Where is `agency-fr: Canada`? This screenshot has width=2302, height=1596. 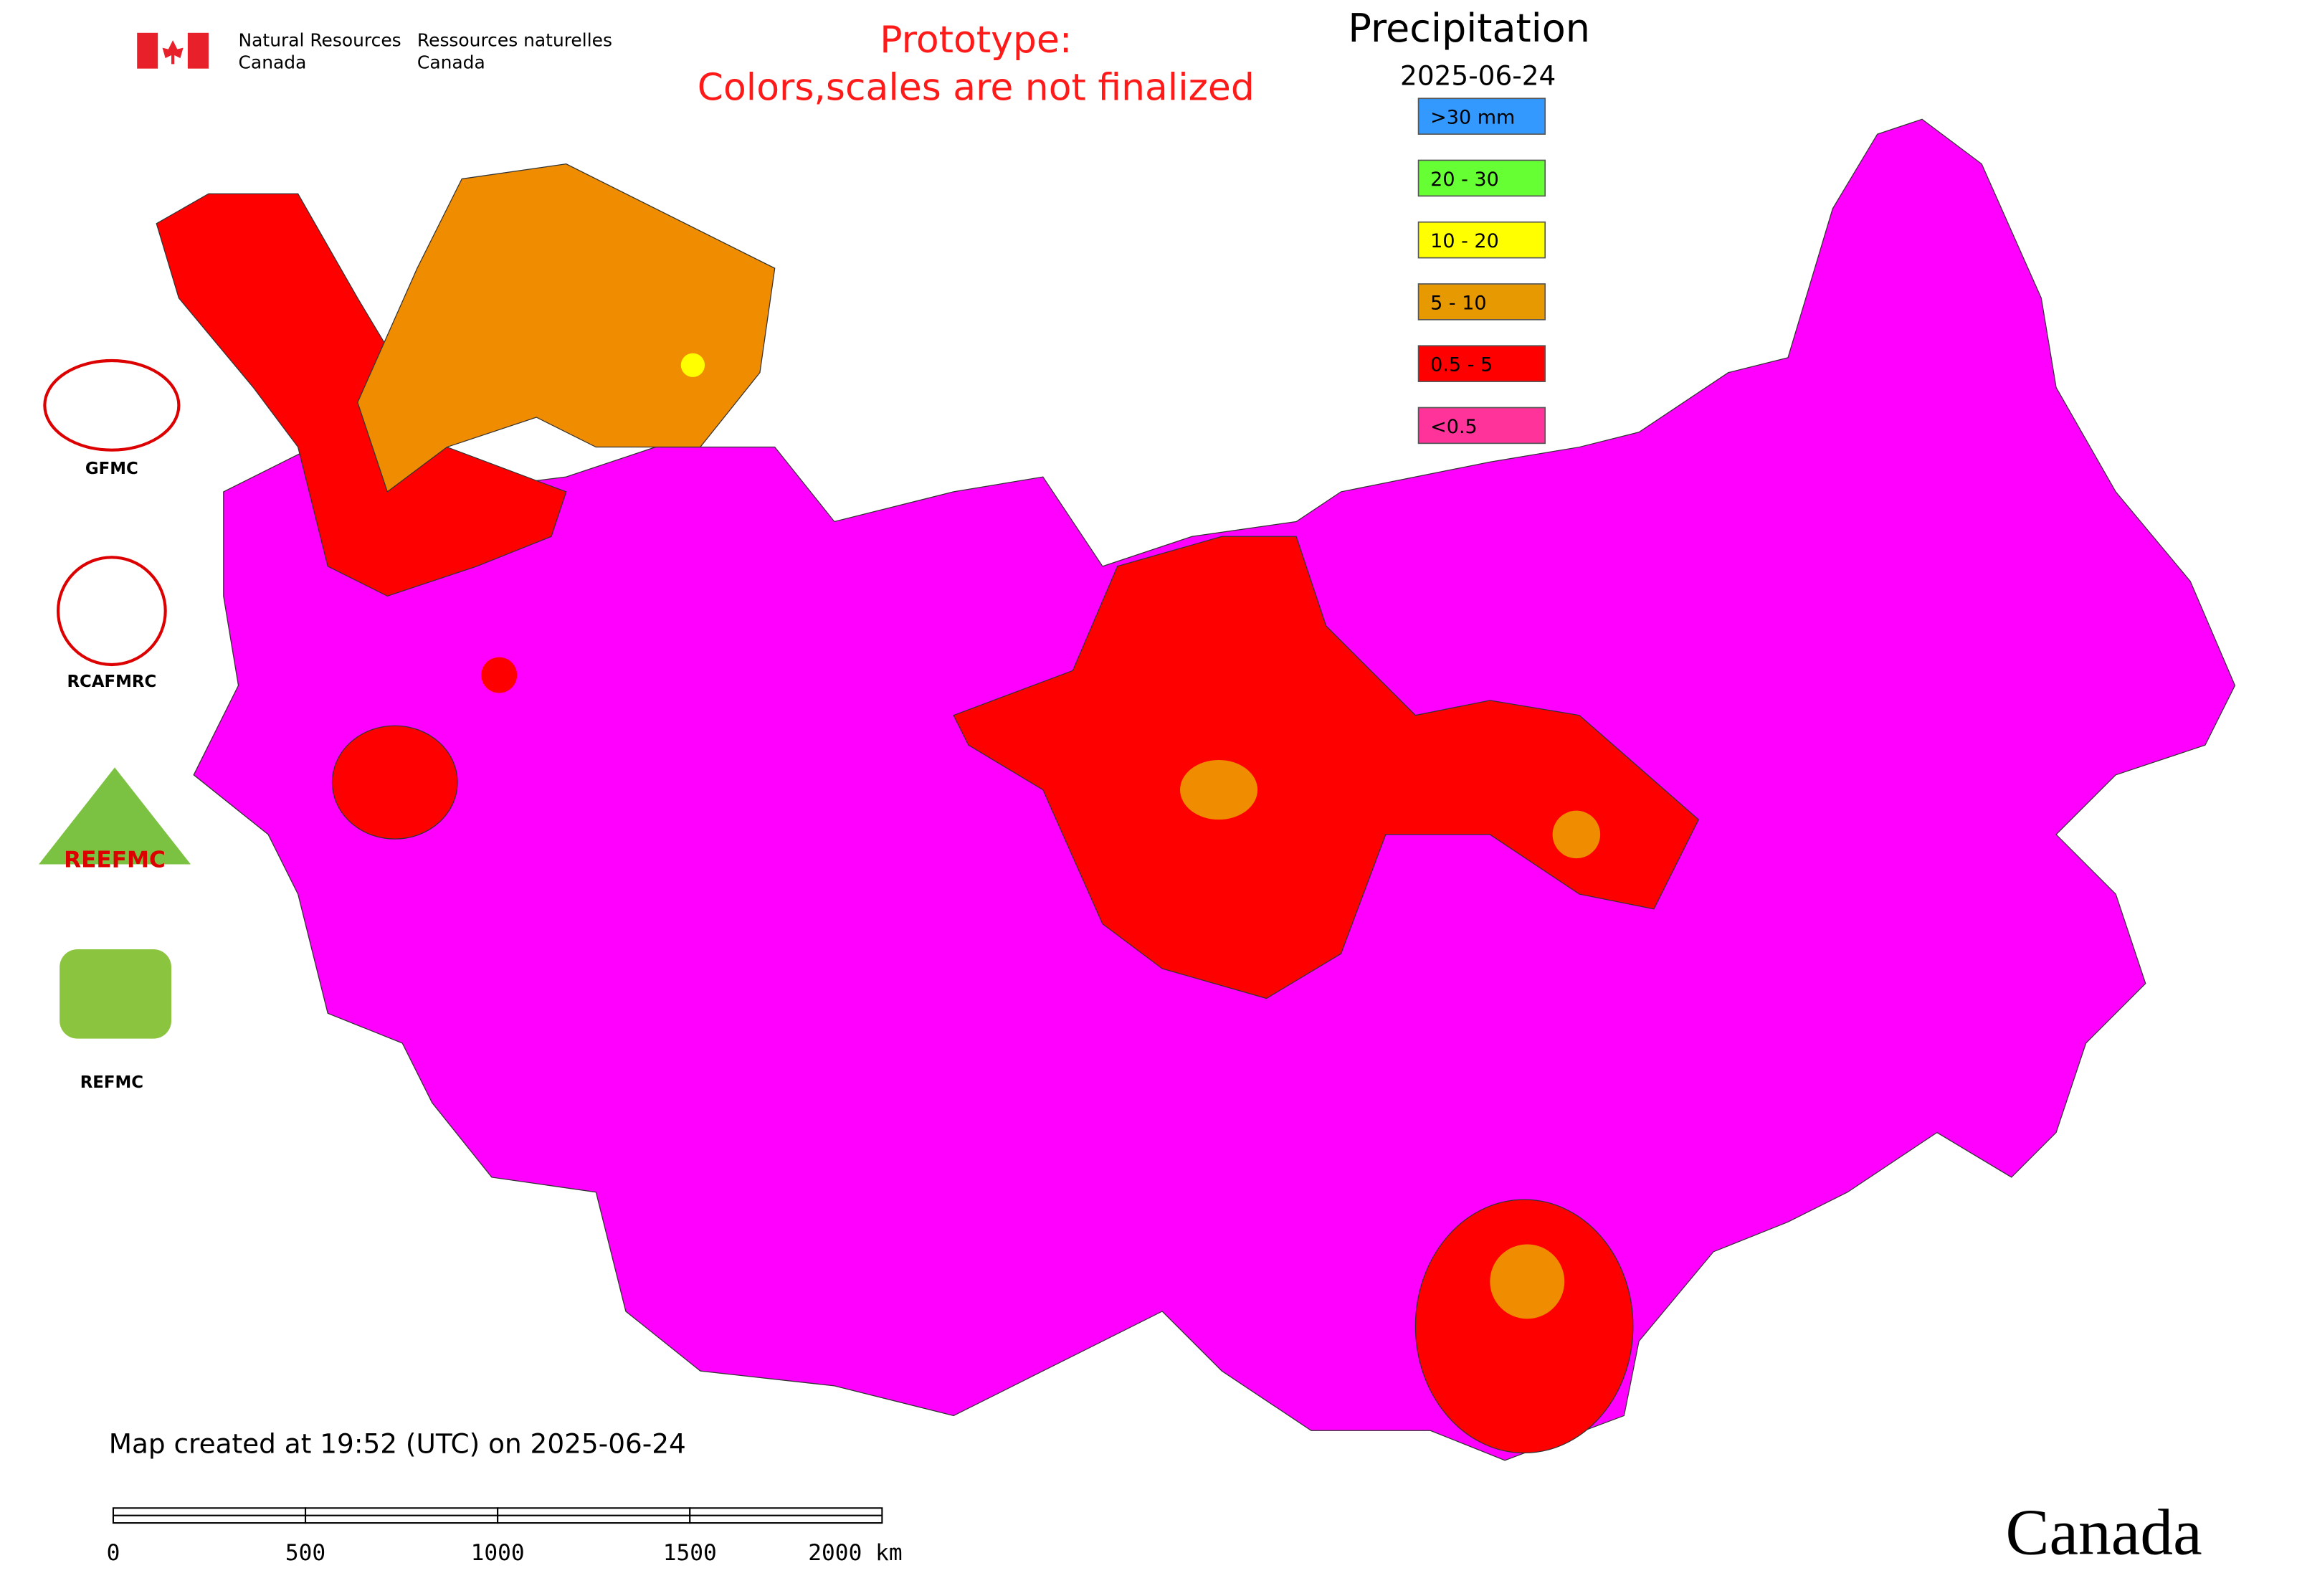 agency-fr: Canada is located at coordinates (451, 62).